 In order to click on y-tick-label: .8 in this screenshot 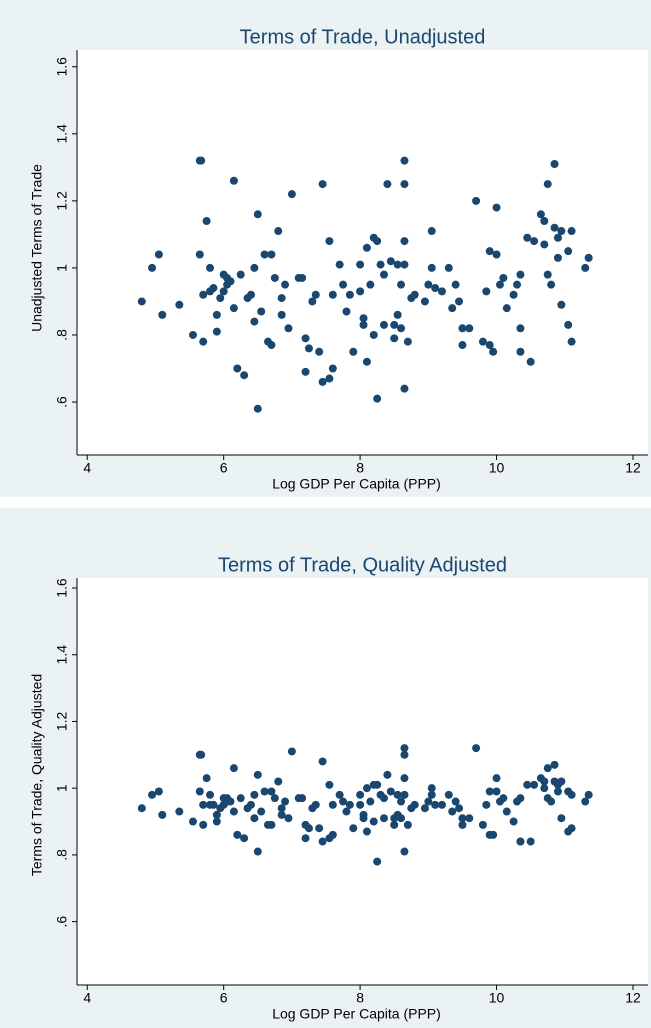, I will do `click(62, 855)`.